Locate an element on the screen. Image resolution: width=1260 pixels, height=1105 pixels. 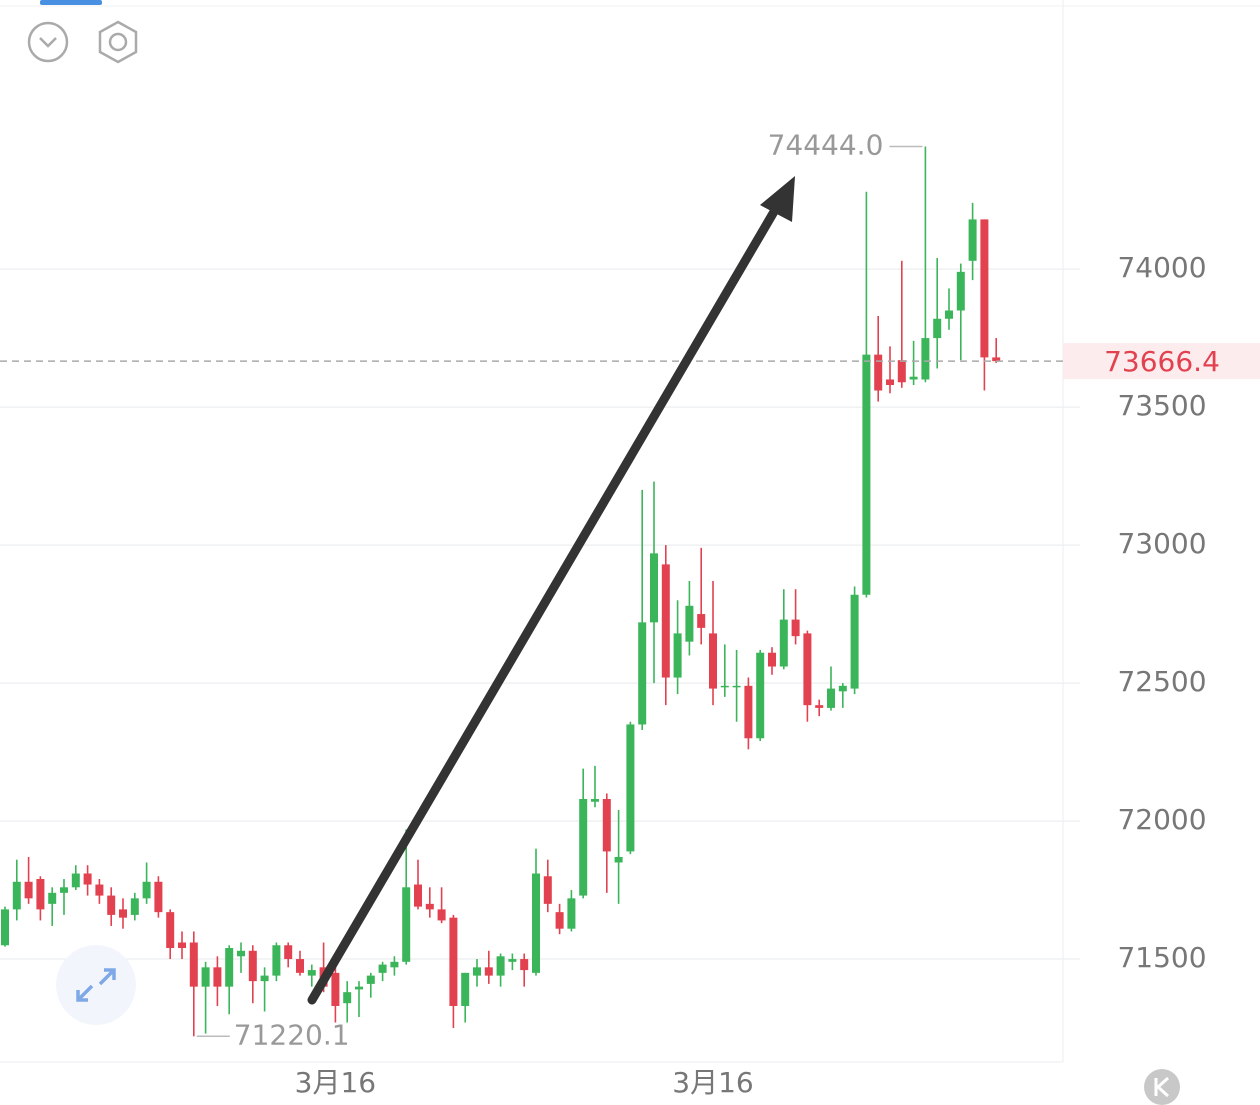
last-price-tag is located at coordinates (1161, 361).